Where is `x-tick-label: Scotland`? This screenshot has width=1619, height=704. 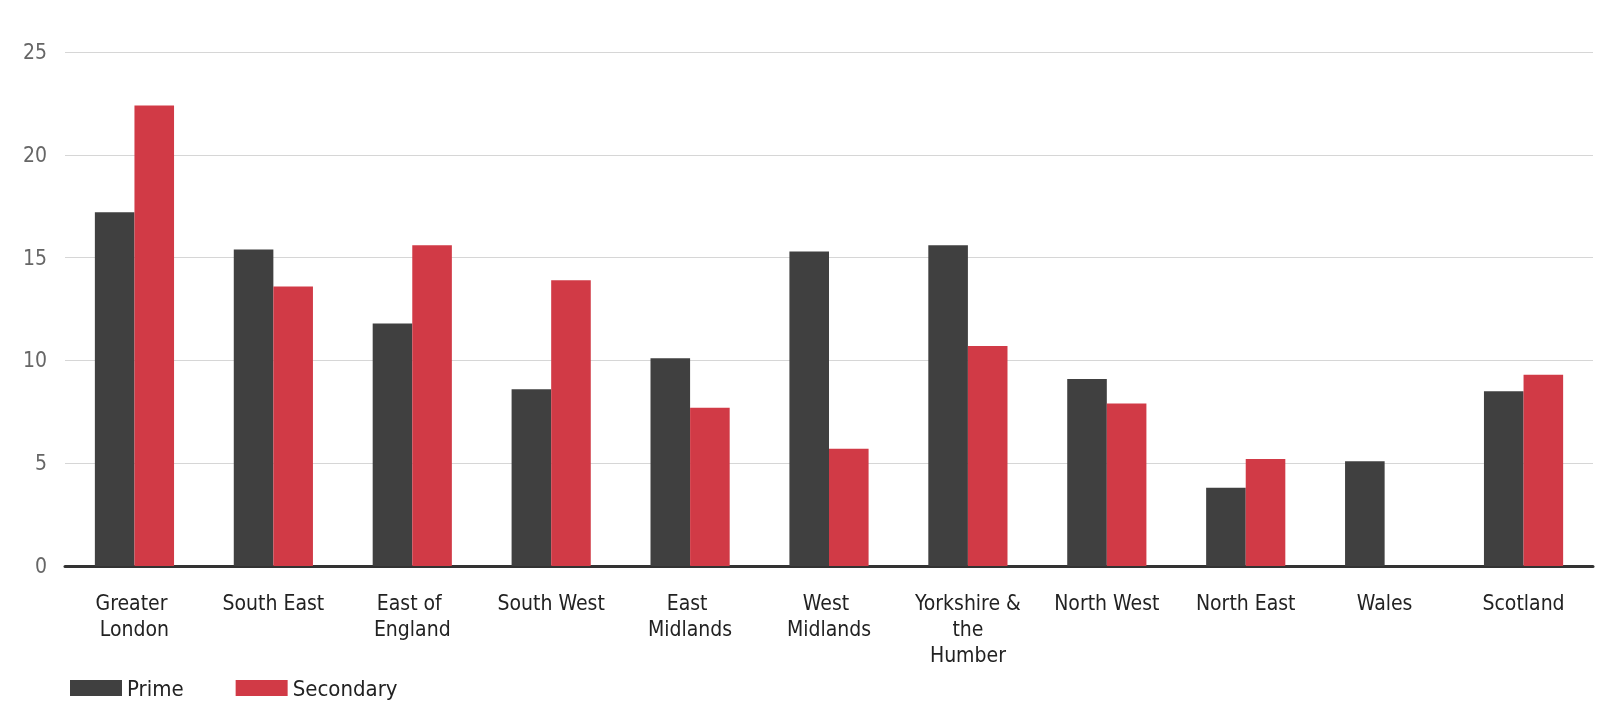
x-tick-label: Scotland is located at coordinates (1523, 603).